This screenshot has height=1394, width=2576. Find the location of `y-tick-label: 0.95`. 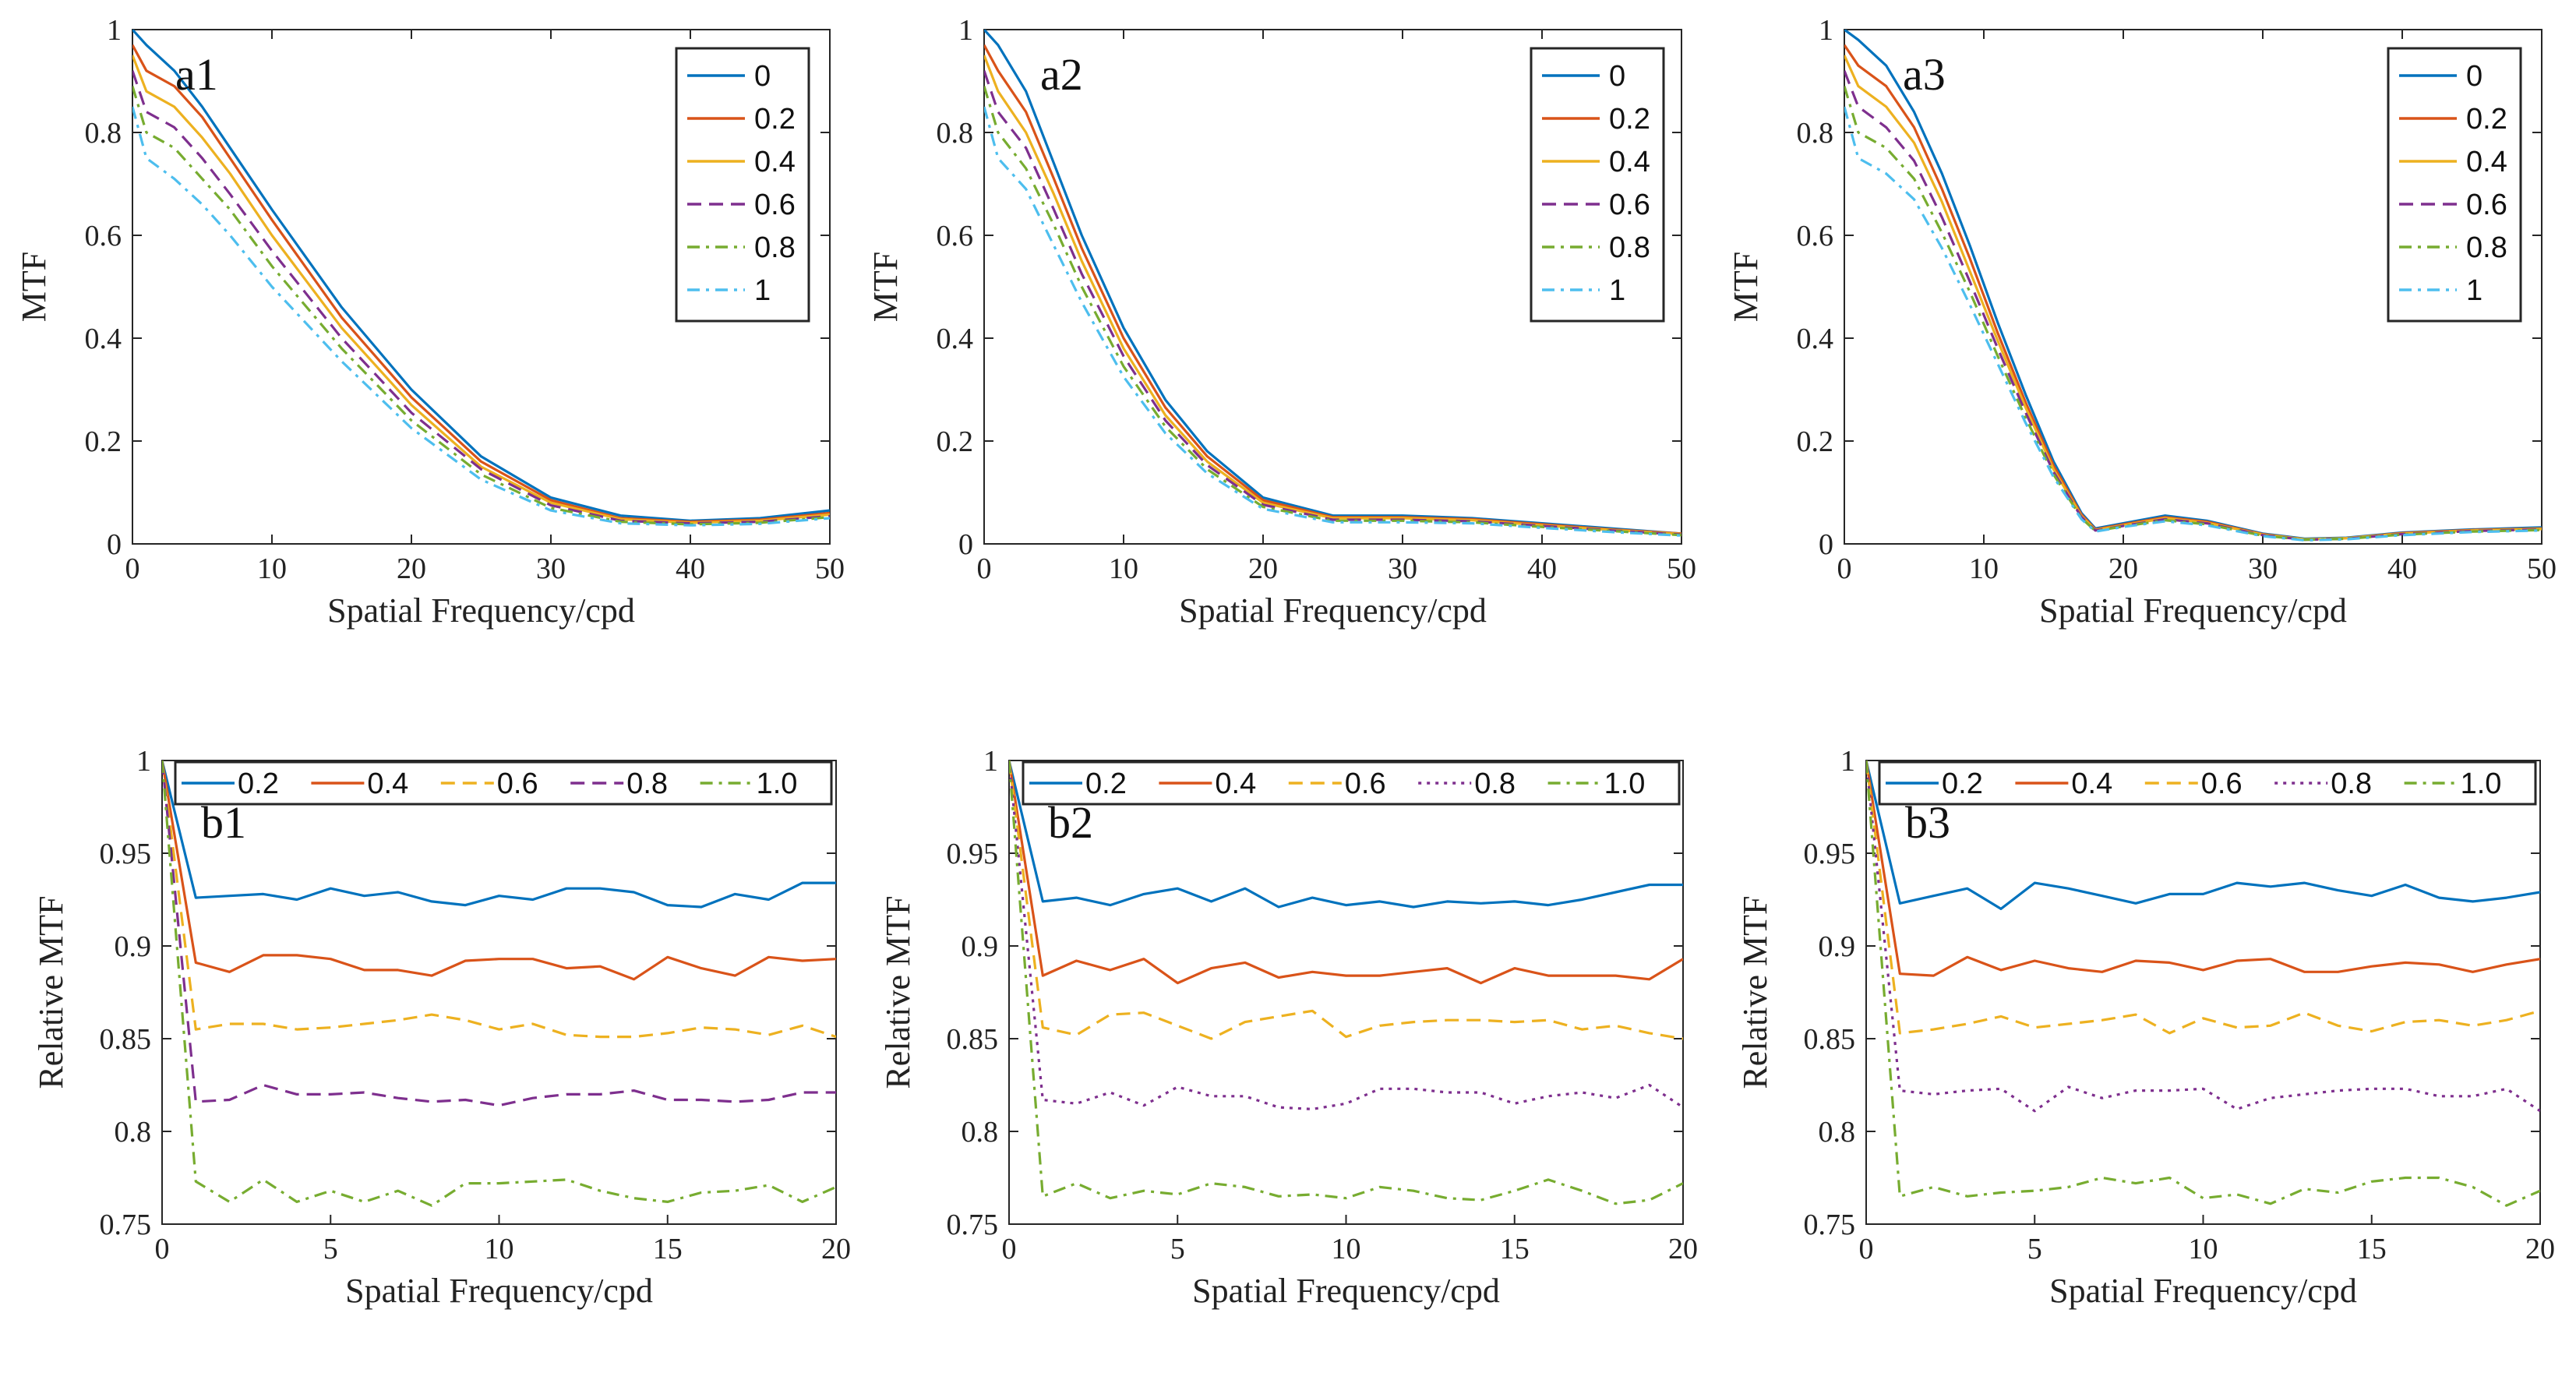

y-tick-label: 0.95 is located at coordinates (126, 854).